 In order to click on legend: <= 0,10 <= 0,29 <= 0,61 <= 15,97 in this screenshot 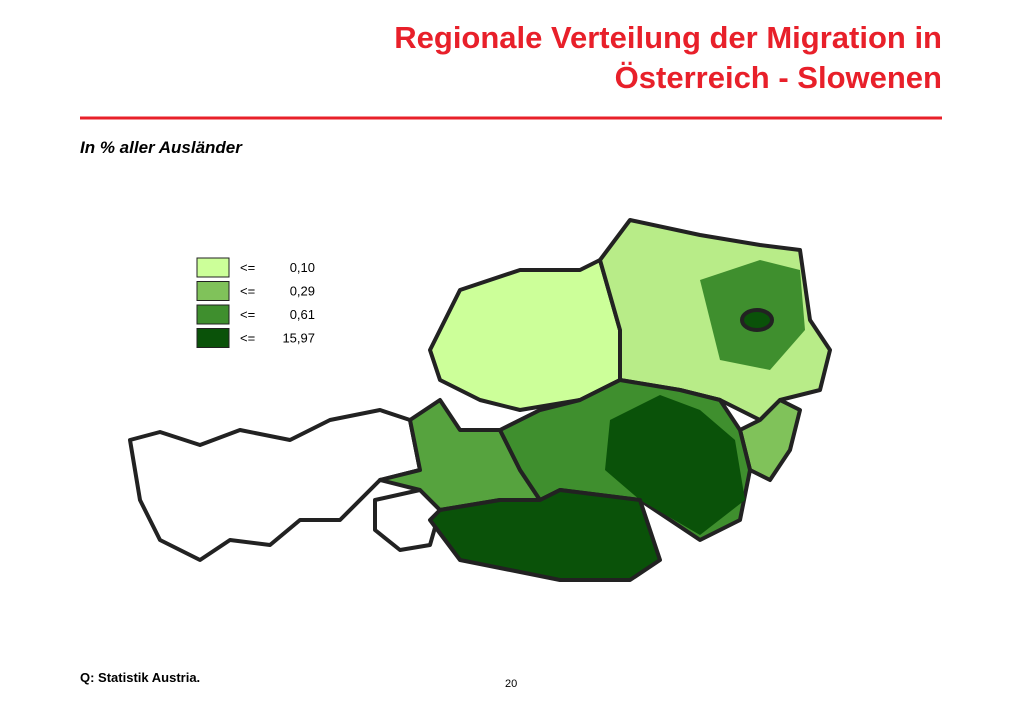, I will do `click(255, 302)`.